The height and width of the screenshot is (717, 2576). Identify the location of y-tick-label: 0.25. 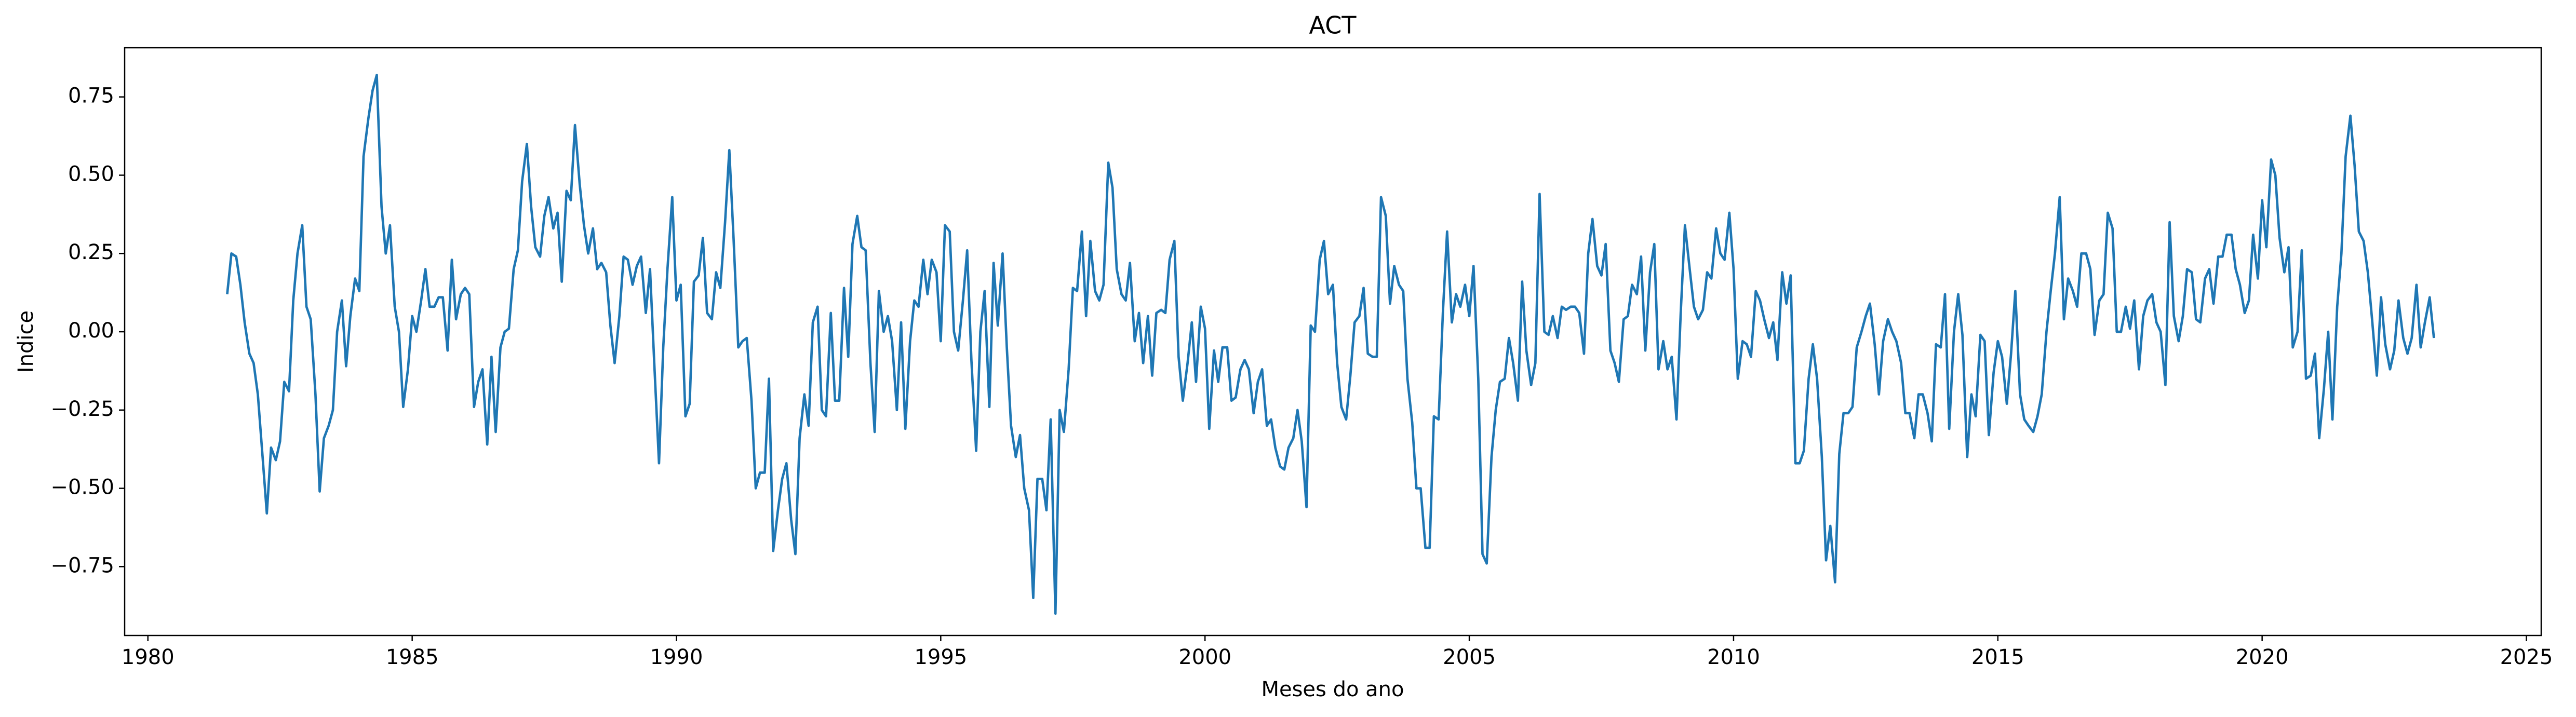
(91, 252).